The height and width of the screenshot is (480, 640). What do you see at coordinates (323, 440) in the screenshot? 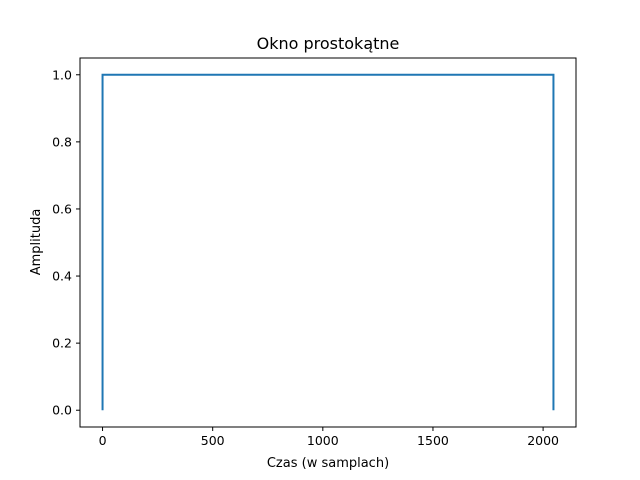
I see `x-tick-label: 1000` at bounding box center [323, 440].